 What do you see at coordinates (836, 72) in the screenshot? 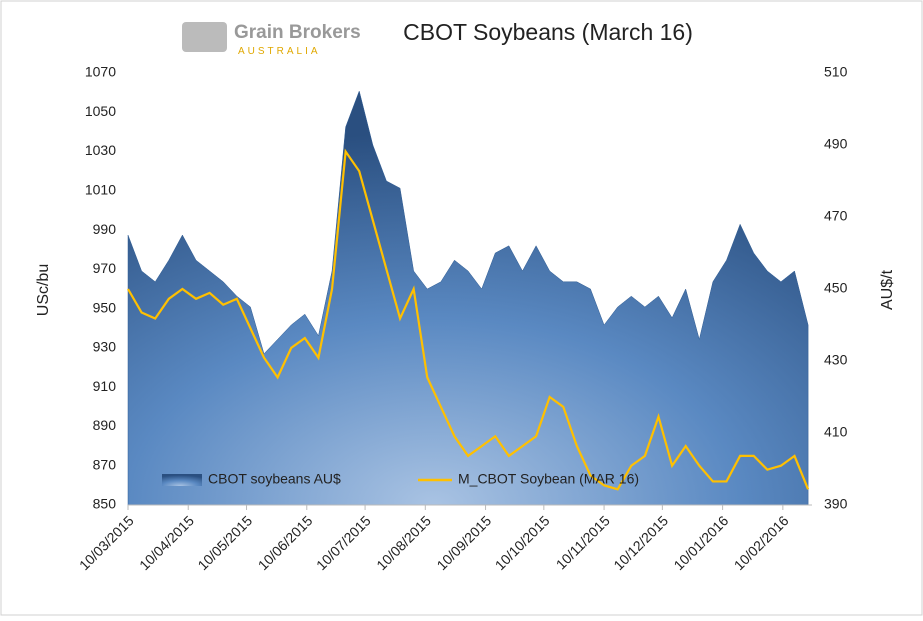
I see `y2-tick-label: 510` at bounding box center [836, 72].